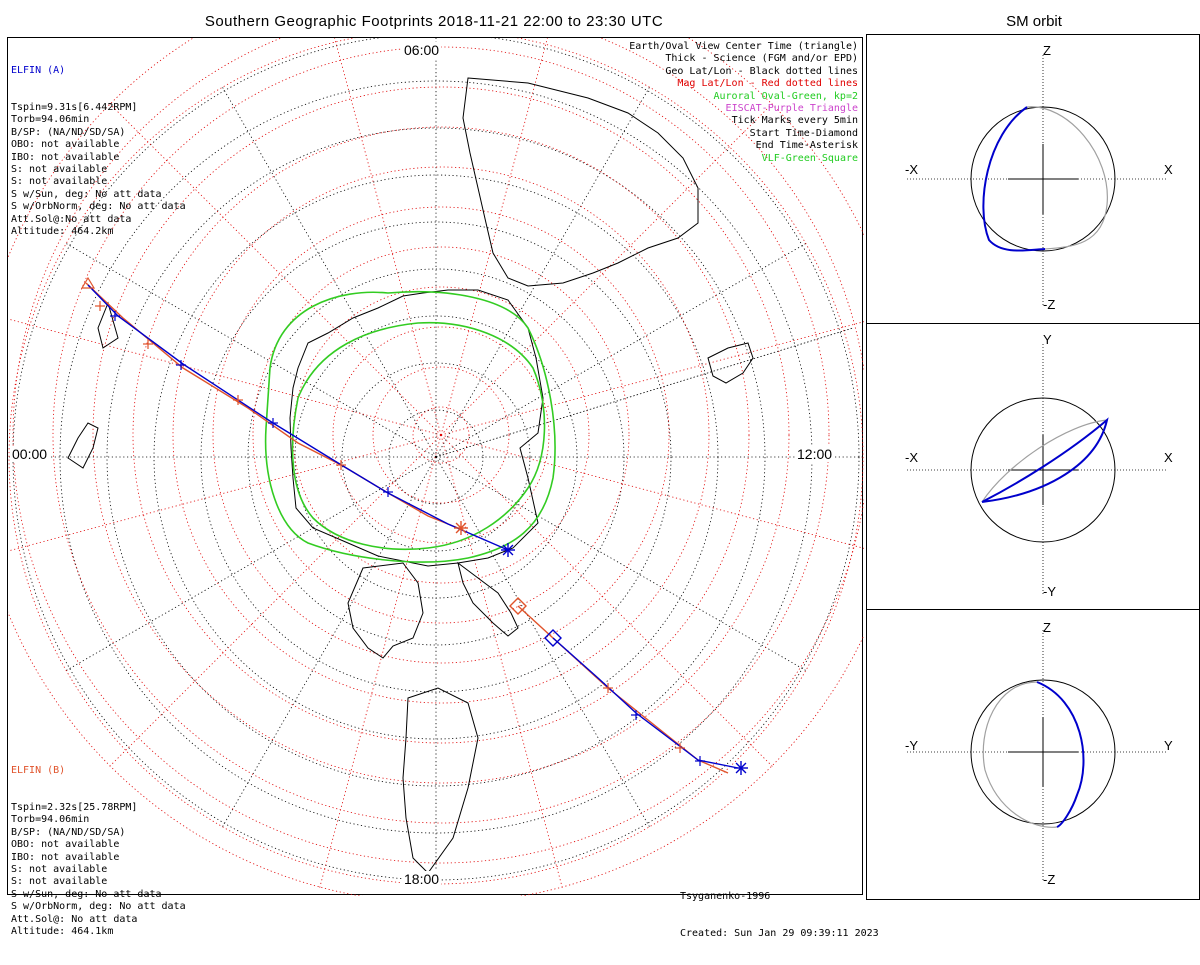 This screenshot has height=965, width=1200. I want to click on legend-entry: End Time-Asterisk, so click(806, 146).